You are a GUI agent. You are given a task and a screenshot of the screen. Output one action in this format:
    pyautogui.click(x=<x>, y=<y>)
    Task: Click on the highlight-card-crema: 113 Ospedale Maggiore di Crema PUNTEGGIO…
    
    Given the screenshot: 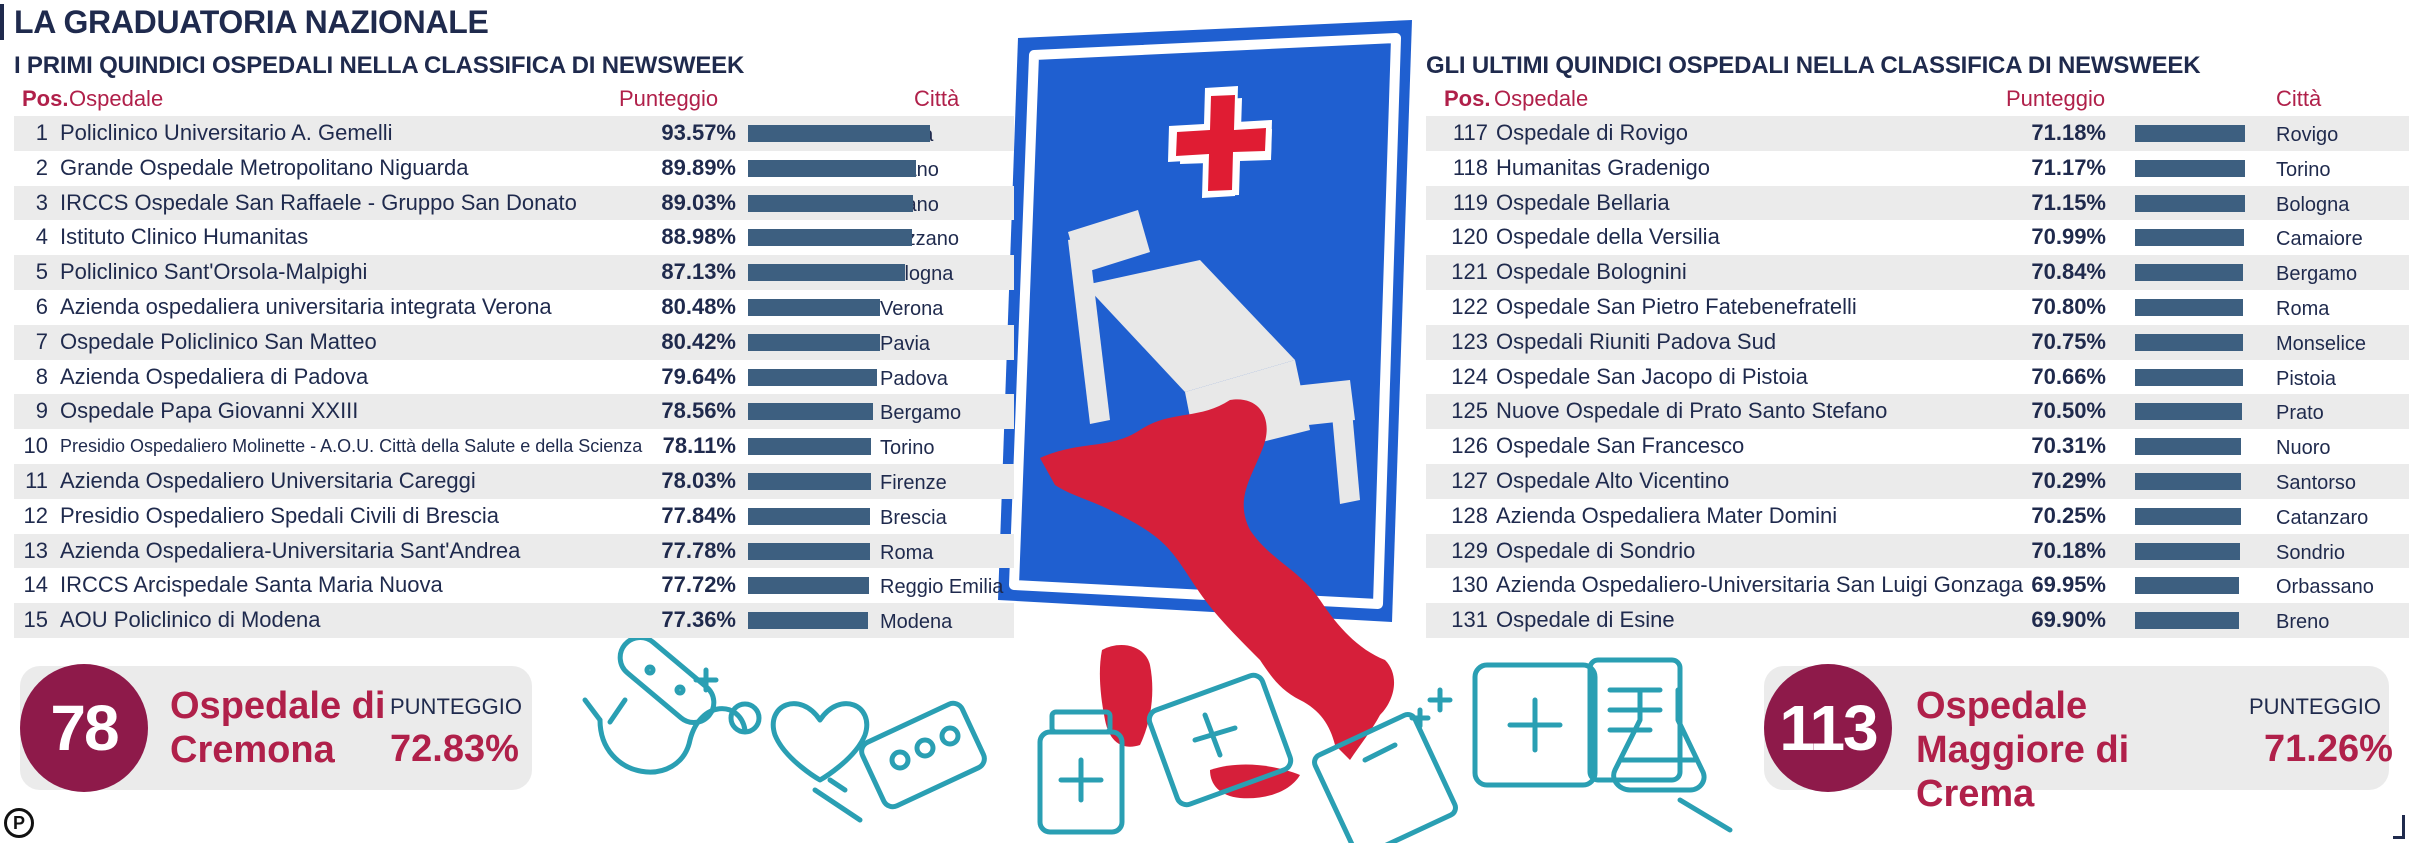 What is the action you would take?
    pyautogui.click(x=2078, y=739)
    